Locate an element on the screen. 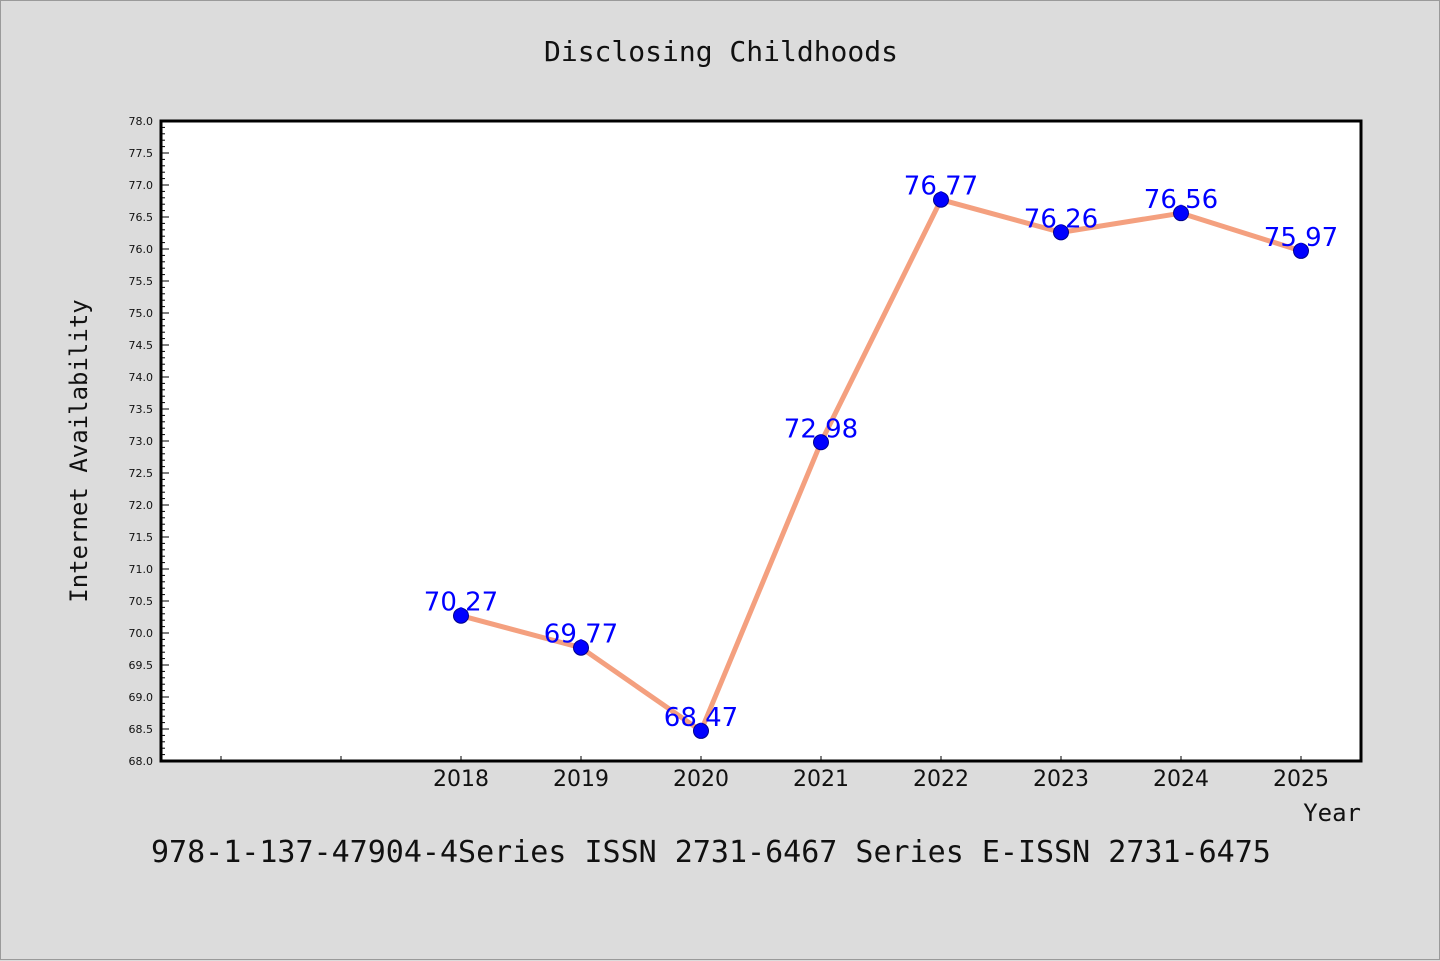 The image size is (1440, 961). data-label: 76.77 is located at coordinates (941, 187).